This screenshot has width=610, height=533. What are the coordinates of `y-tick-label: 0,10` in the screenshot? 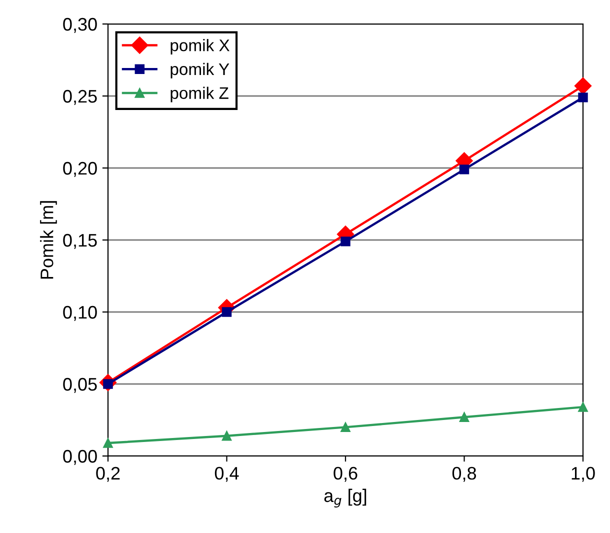 It's located at (80, 313).